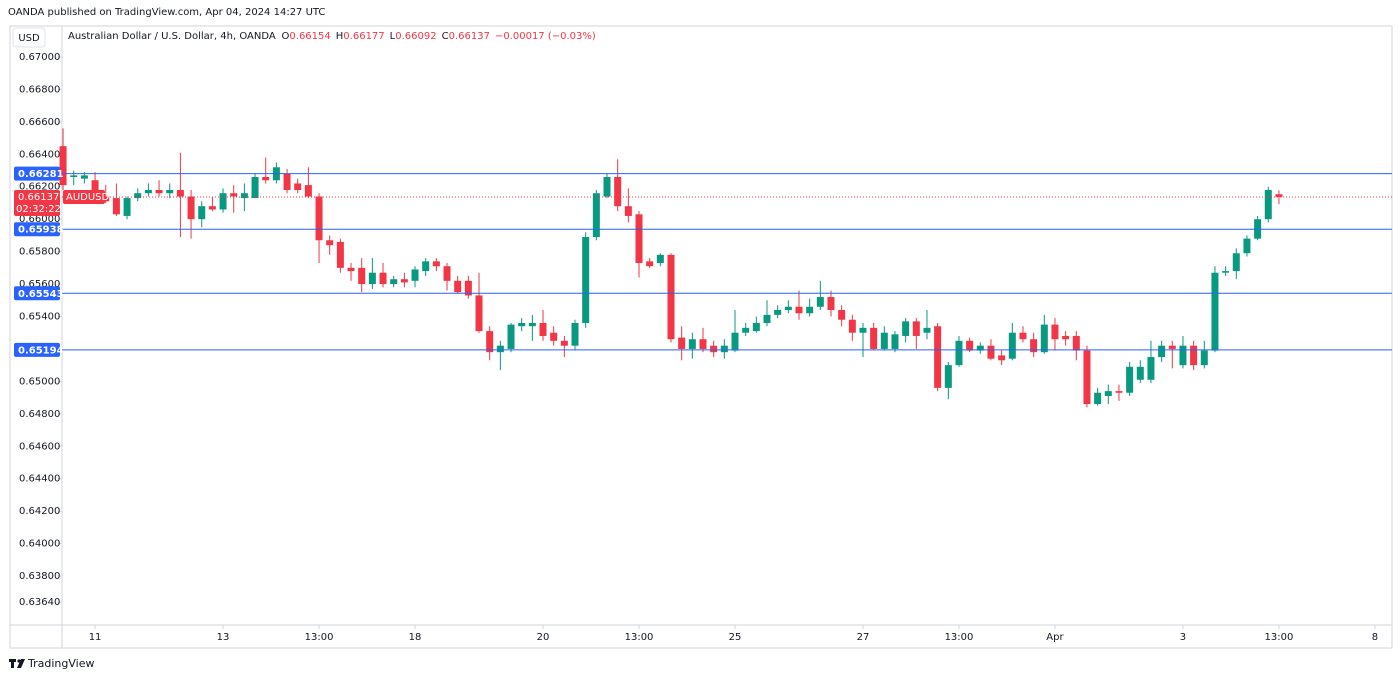  What do you see at coordinates (39, 187) in the screenshot?
I see `y-tick-label: 0.66200` at bounding box center [39, 187].